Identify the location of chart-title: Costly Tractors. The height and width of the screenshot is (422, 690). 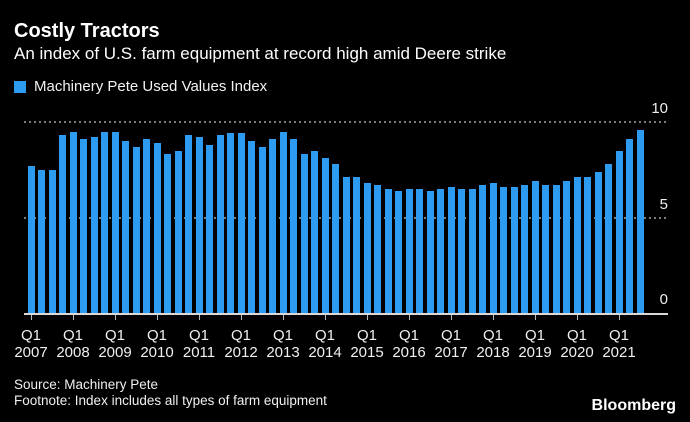
(87, 31).